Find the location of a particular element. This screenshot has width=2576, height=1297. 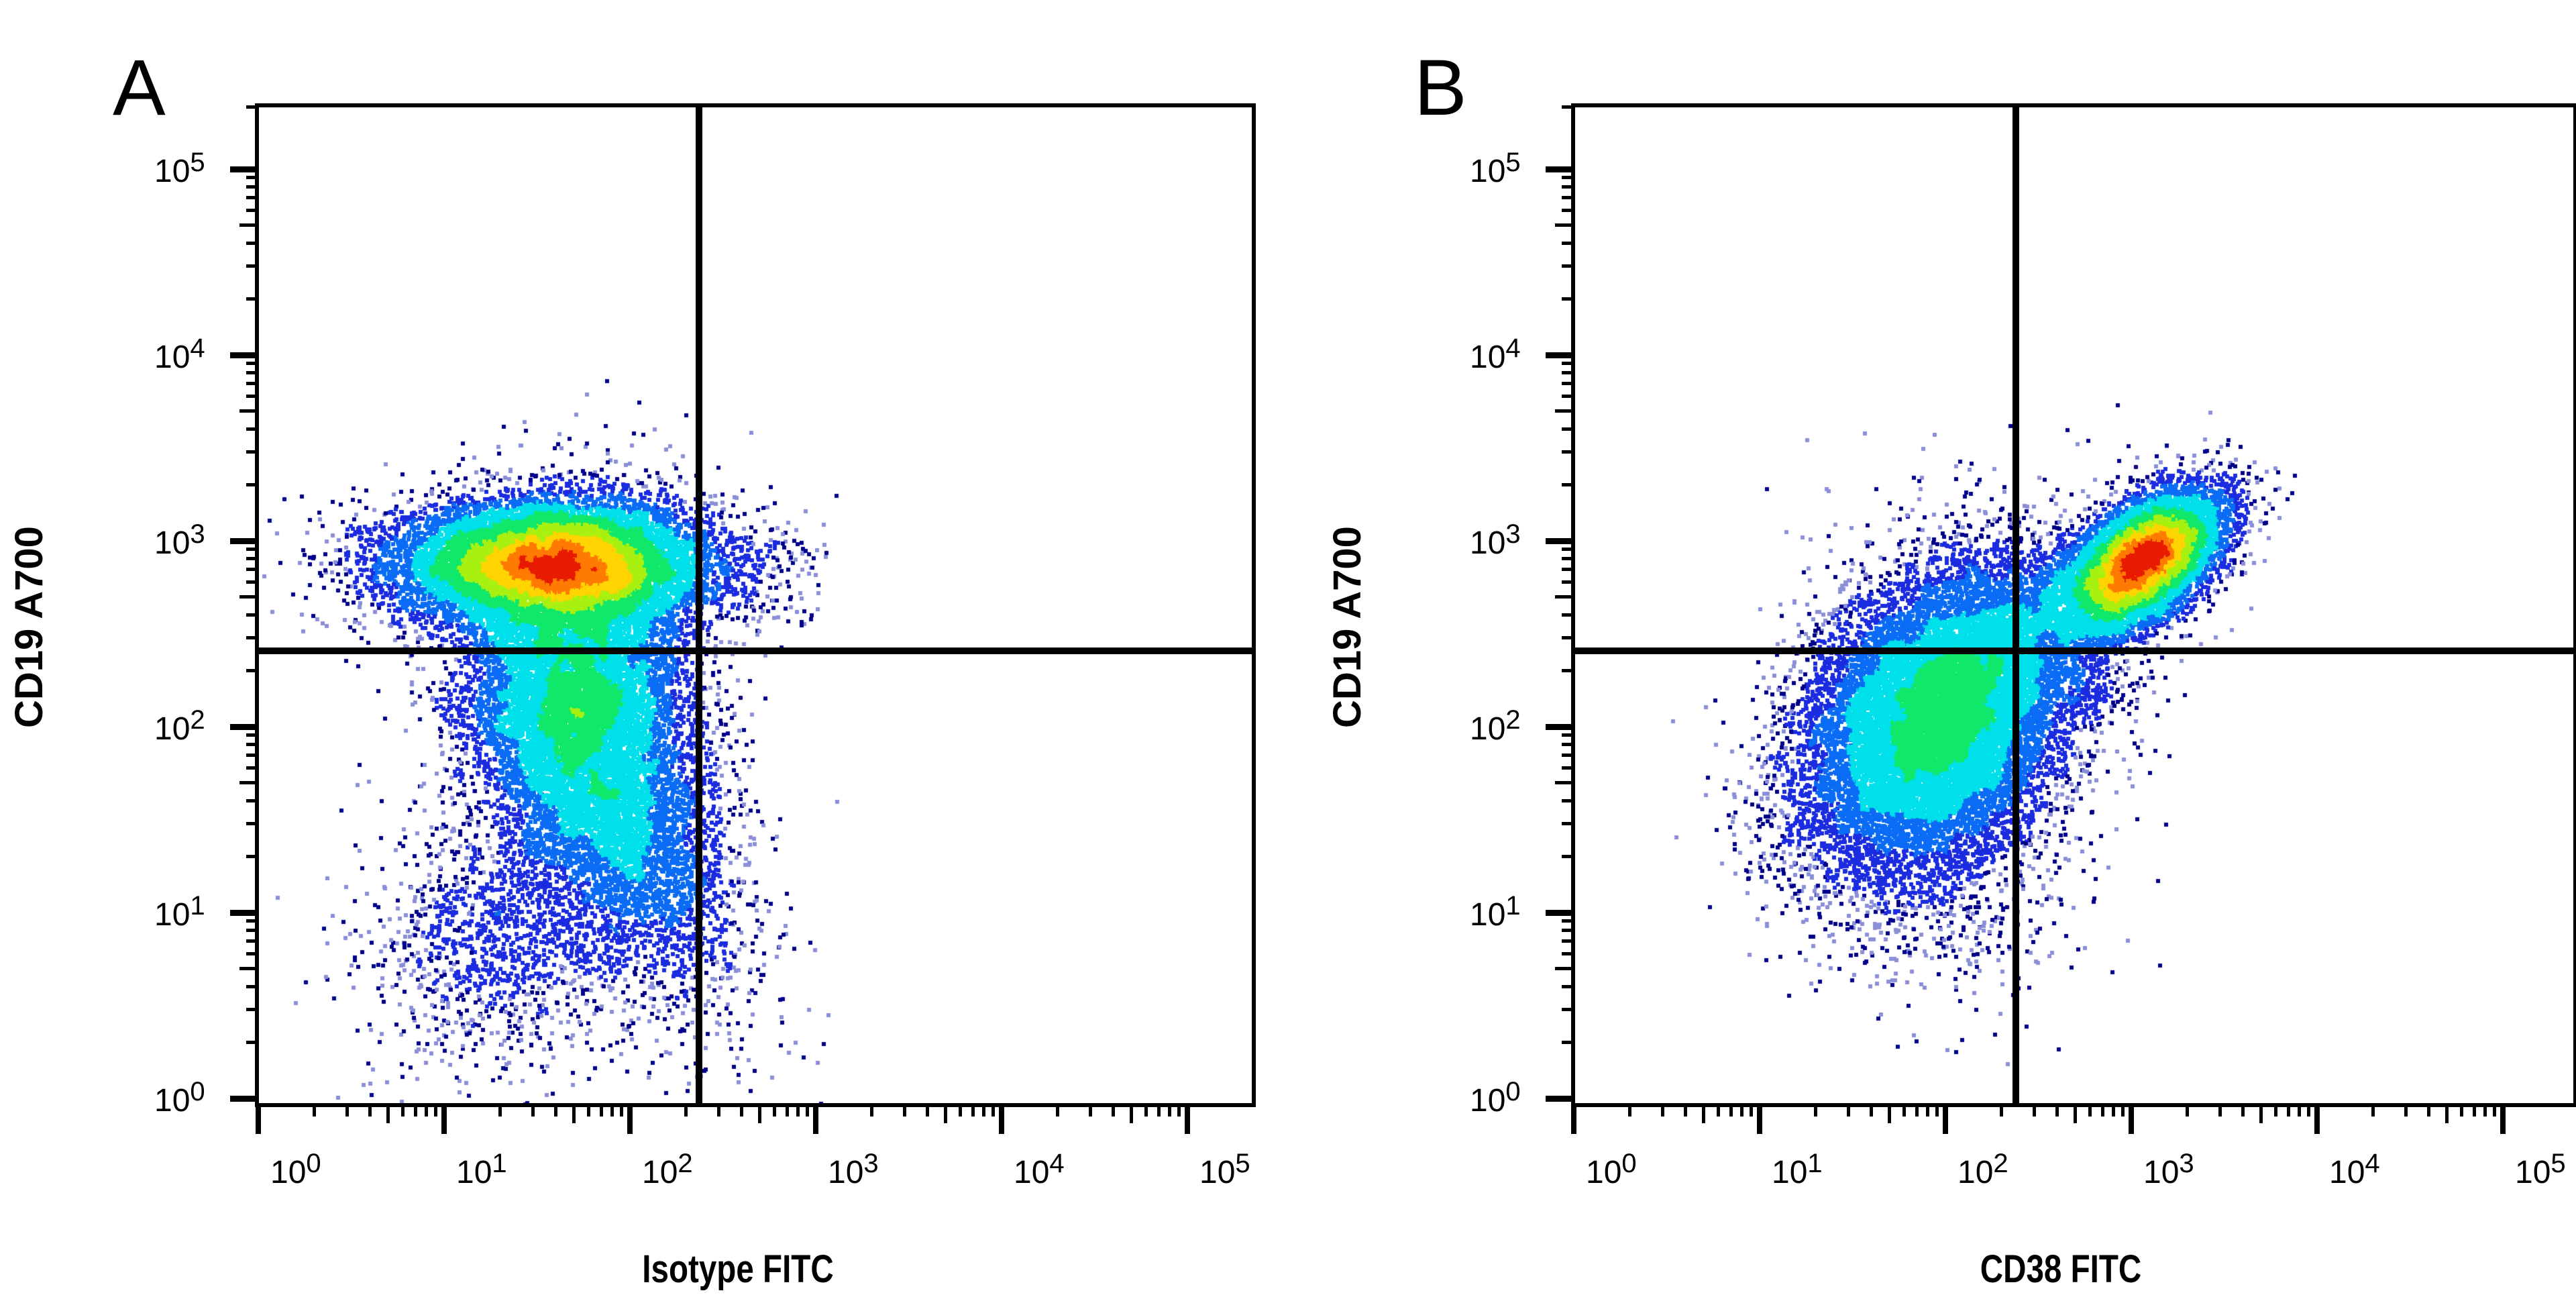

panel-letter-b: B is located at coordinates (1440, 88).